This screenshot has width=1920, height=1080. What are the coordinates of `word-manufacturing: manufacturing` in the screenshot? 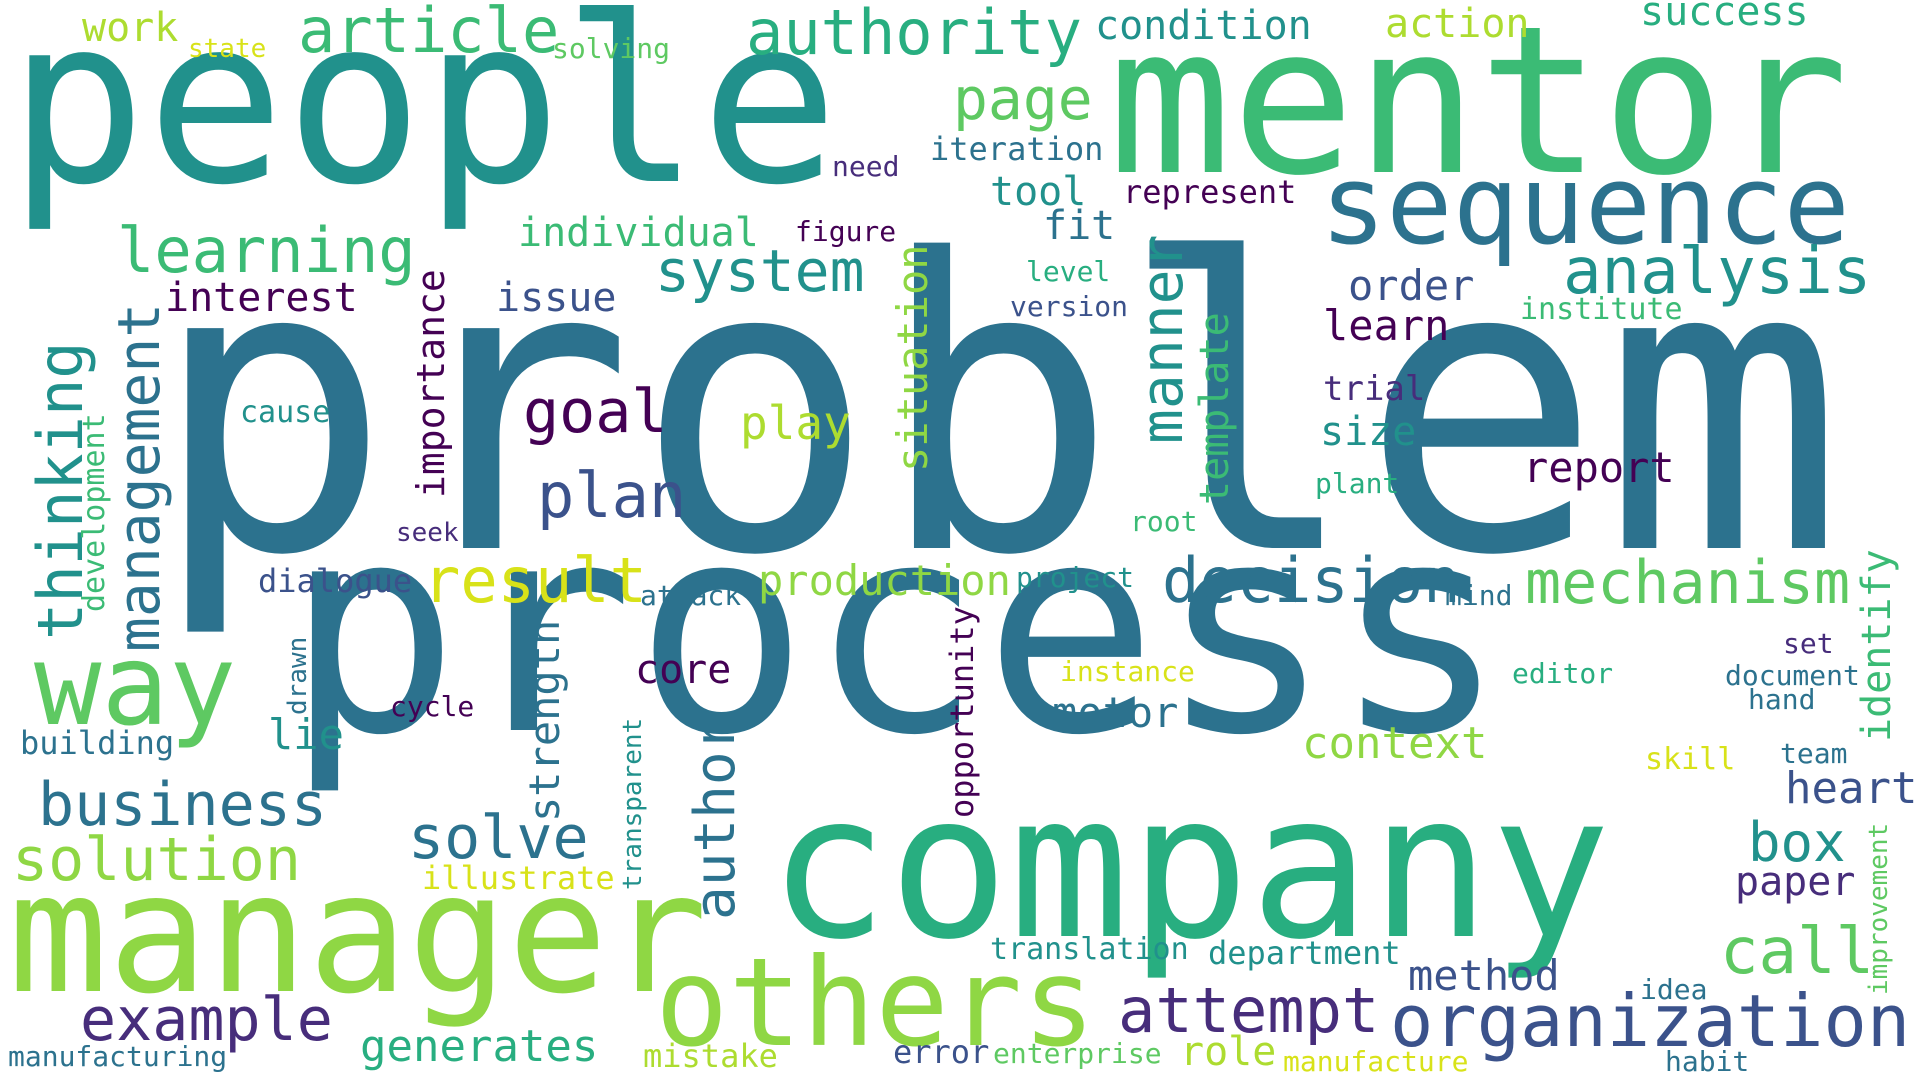 It's located at (118, 1056).